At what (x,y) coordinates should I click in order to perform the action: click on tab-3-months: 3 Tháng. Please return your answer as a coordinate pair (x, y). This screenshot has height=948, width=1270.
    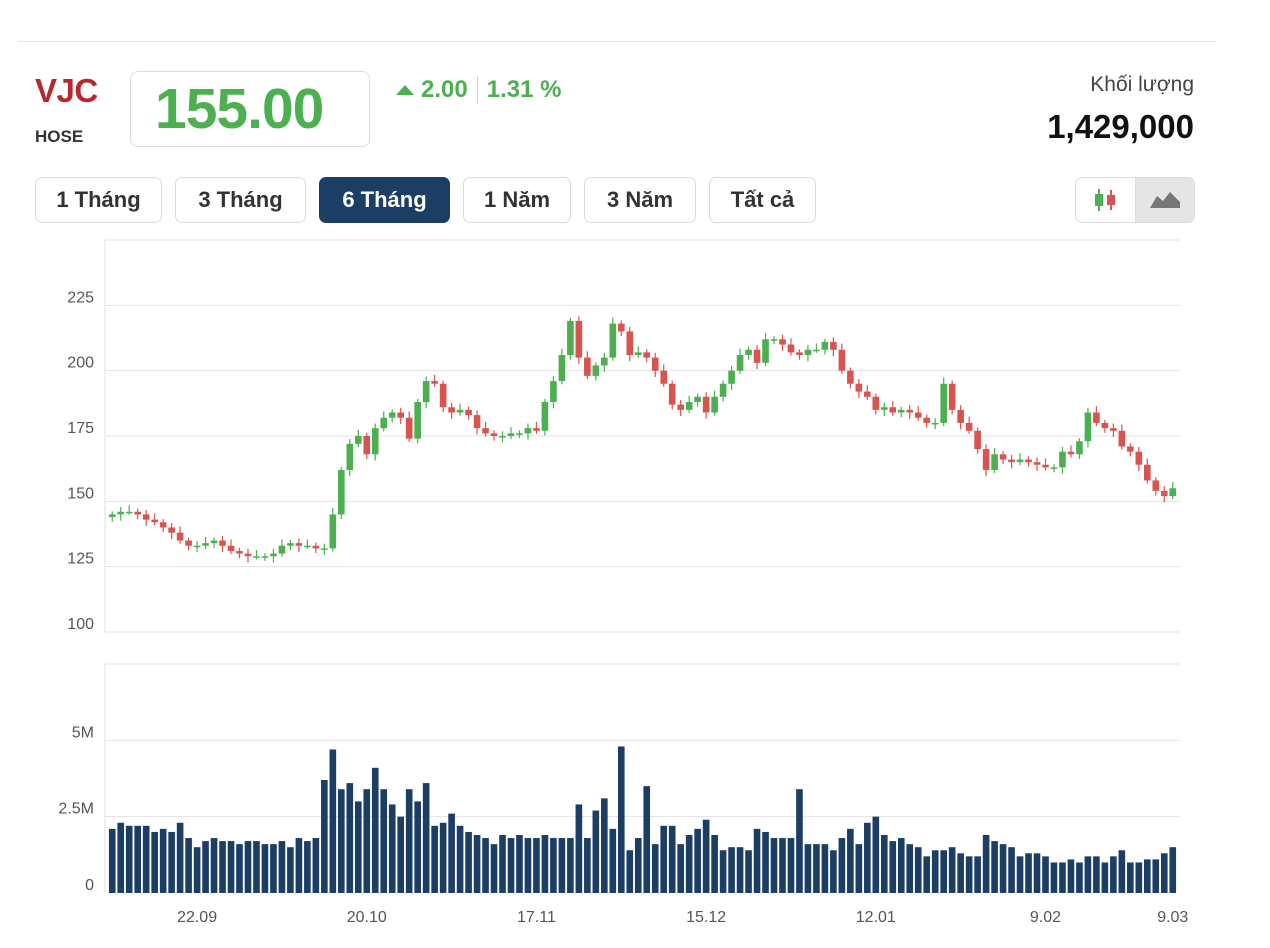
    Looking at the image, I should click on (240, 200).